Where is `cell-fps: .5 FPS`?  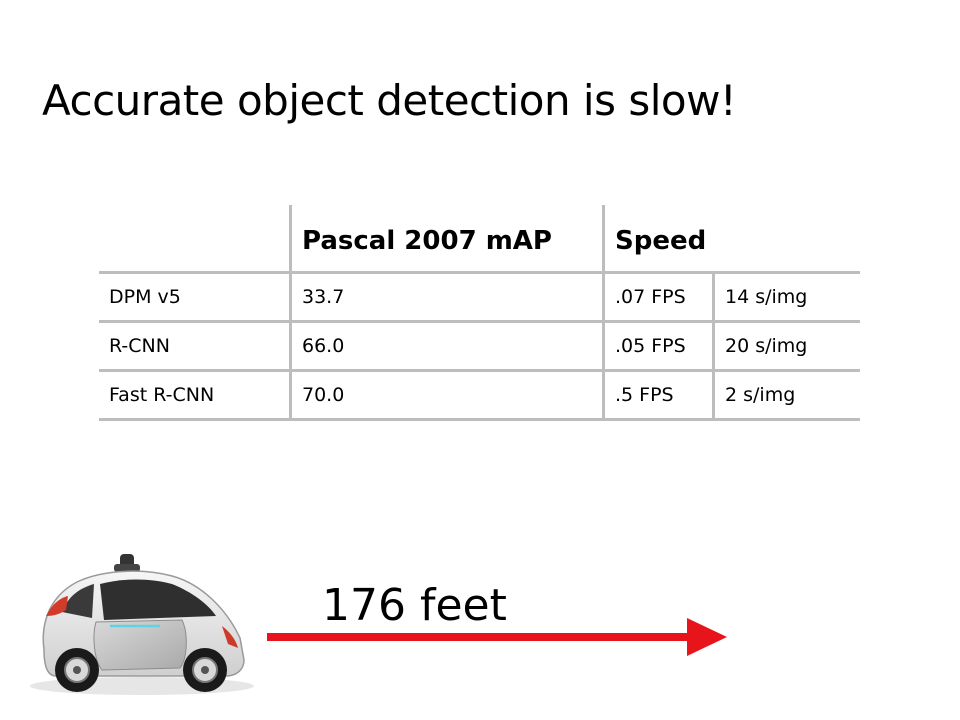
cell-fps: .5 FPS is located at coordinates (658, 395).